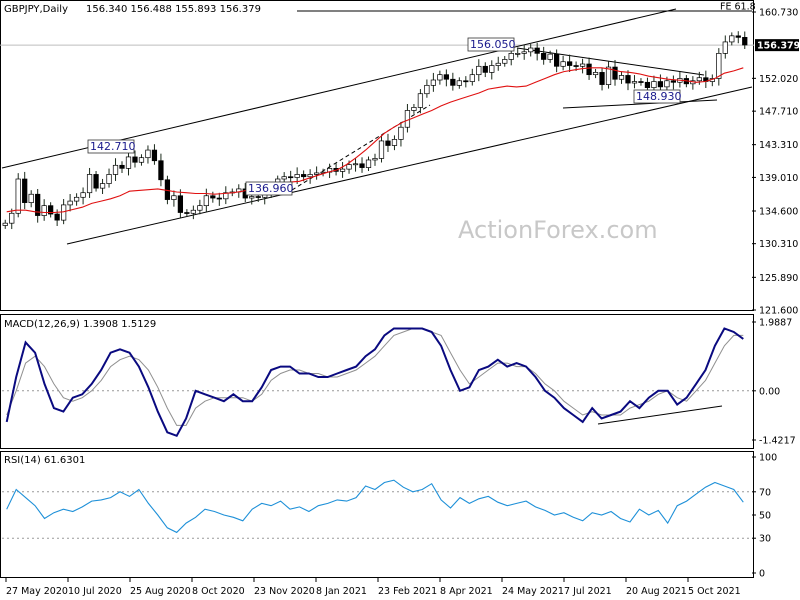  I want to click on x-tick-label: 23 Nov 2020, so click(284, 591).